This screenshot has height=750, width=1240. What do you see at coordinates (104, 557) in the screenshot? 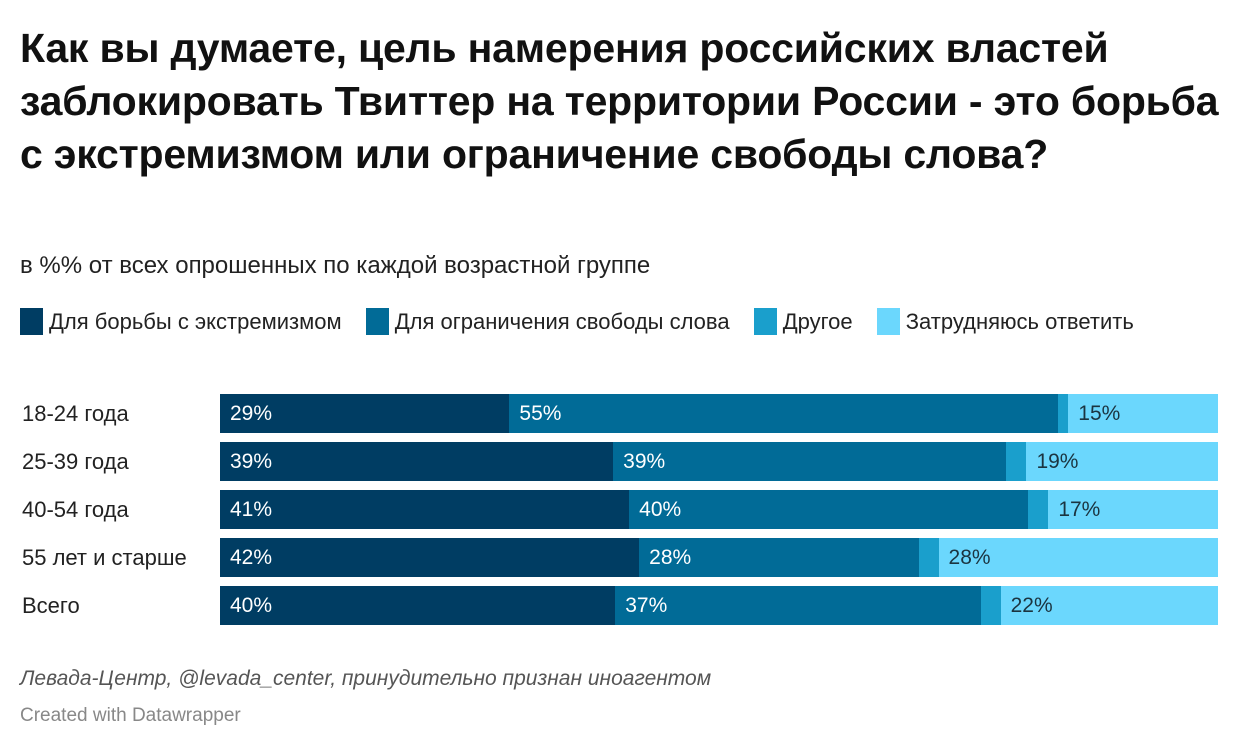
I see `row-label: 55 лет и старше` at bounding box center [104, 557].